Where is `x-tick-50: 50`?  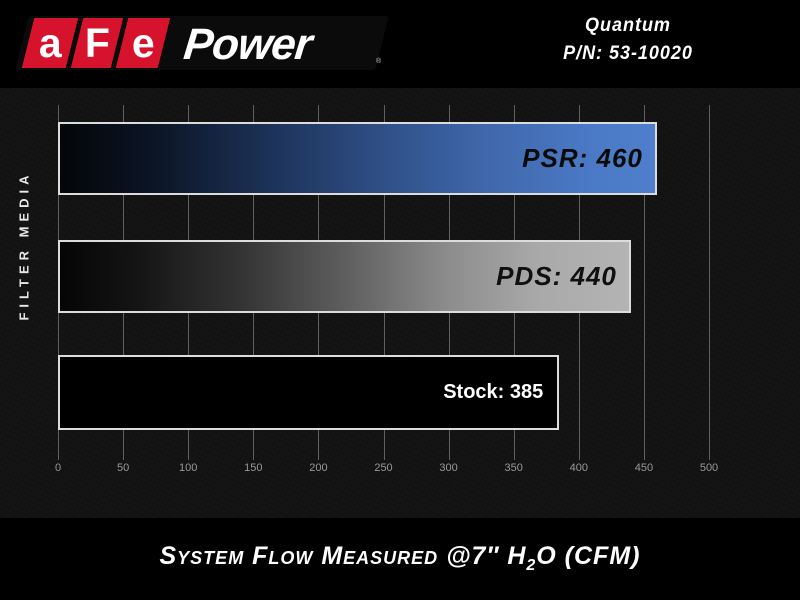
x-tick-50: 50 is located at coordinates (123, 468).